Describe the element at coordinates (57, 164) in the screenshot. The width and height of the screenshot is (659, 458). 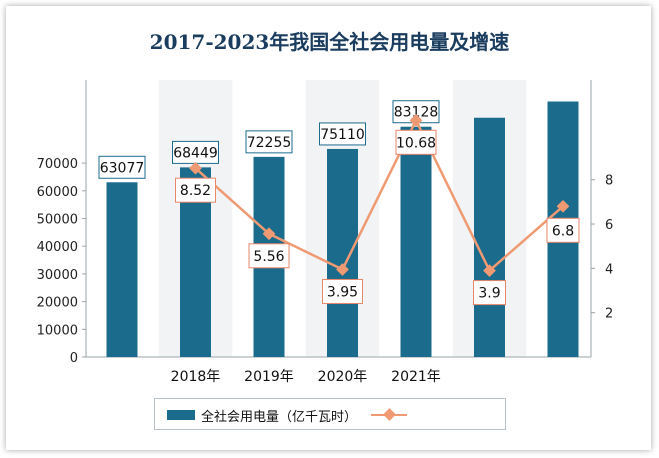
I see `y-left-tick-label: 70000` at that location.